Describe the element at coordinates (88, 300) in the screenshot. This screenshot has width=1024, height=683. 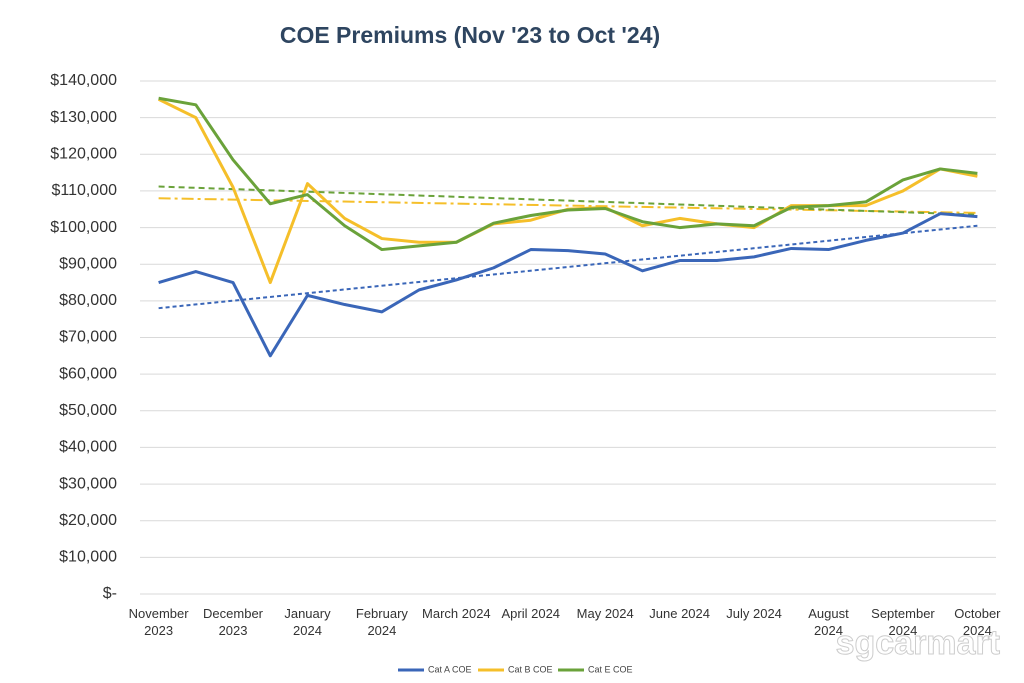
I see `y-tick-label: $80,000` at that location.